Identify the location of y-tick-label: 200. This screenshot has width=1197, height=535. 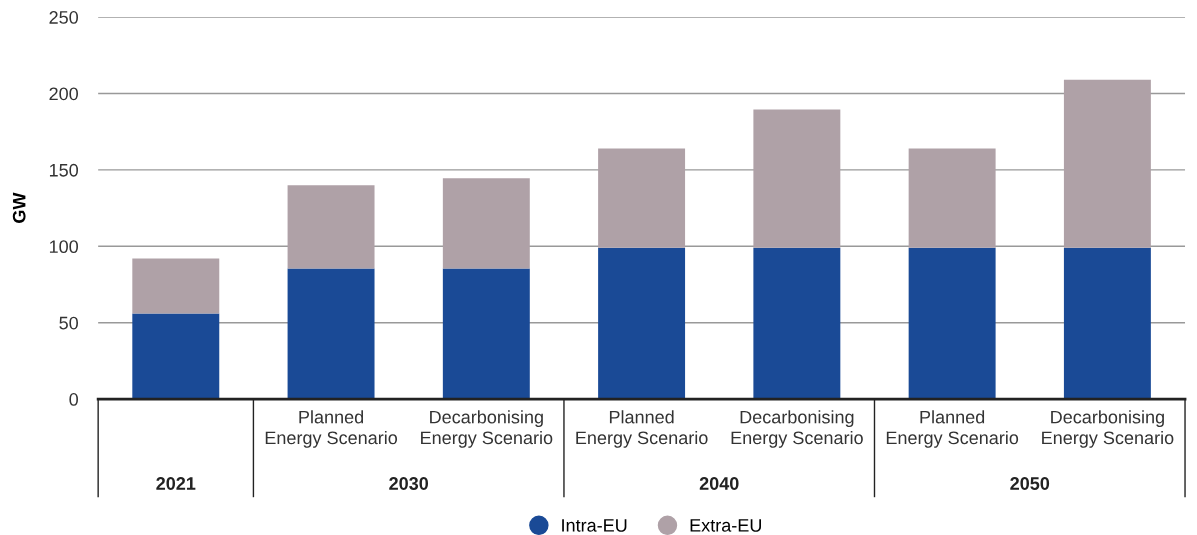
(64, 94).